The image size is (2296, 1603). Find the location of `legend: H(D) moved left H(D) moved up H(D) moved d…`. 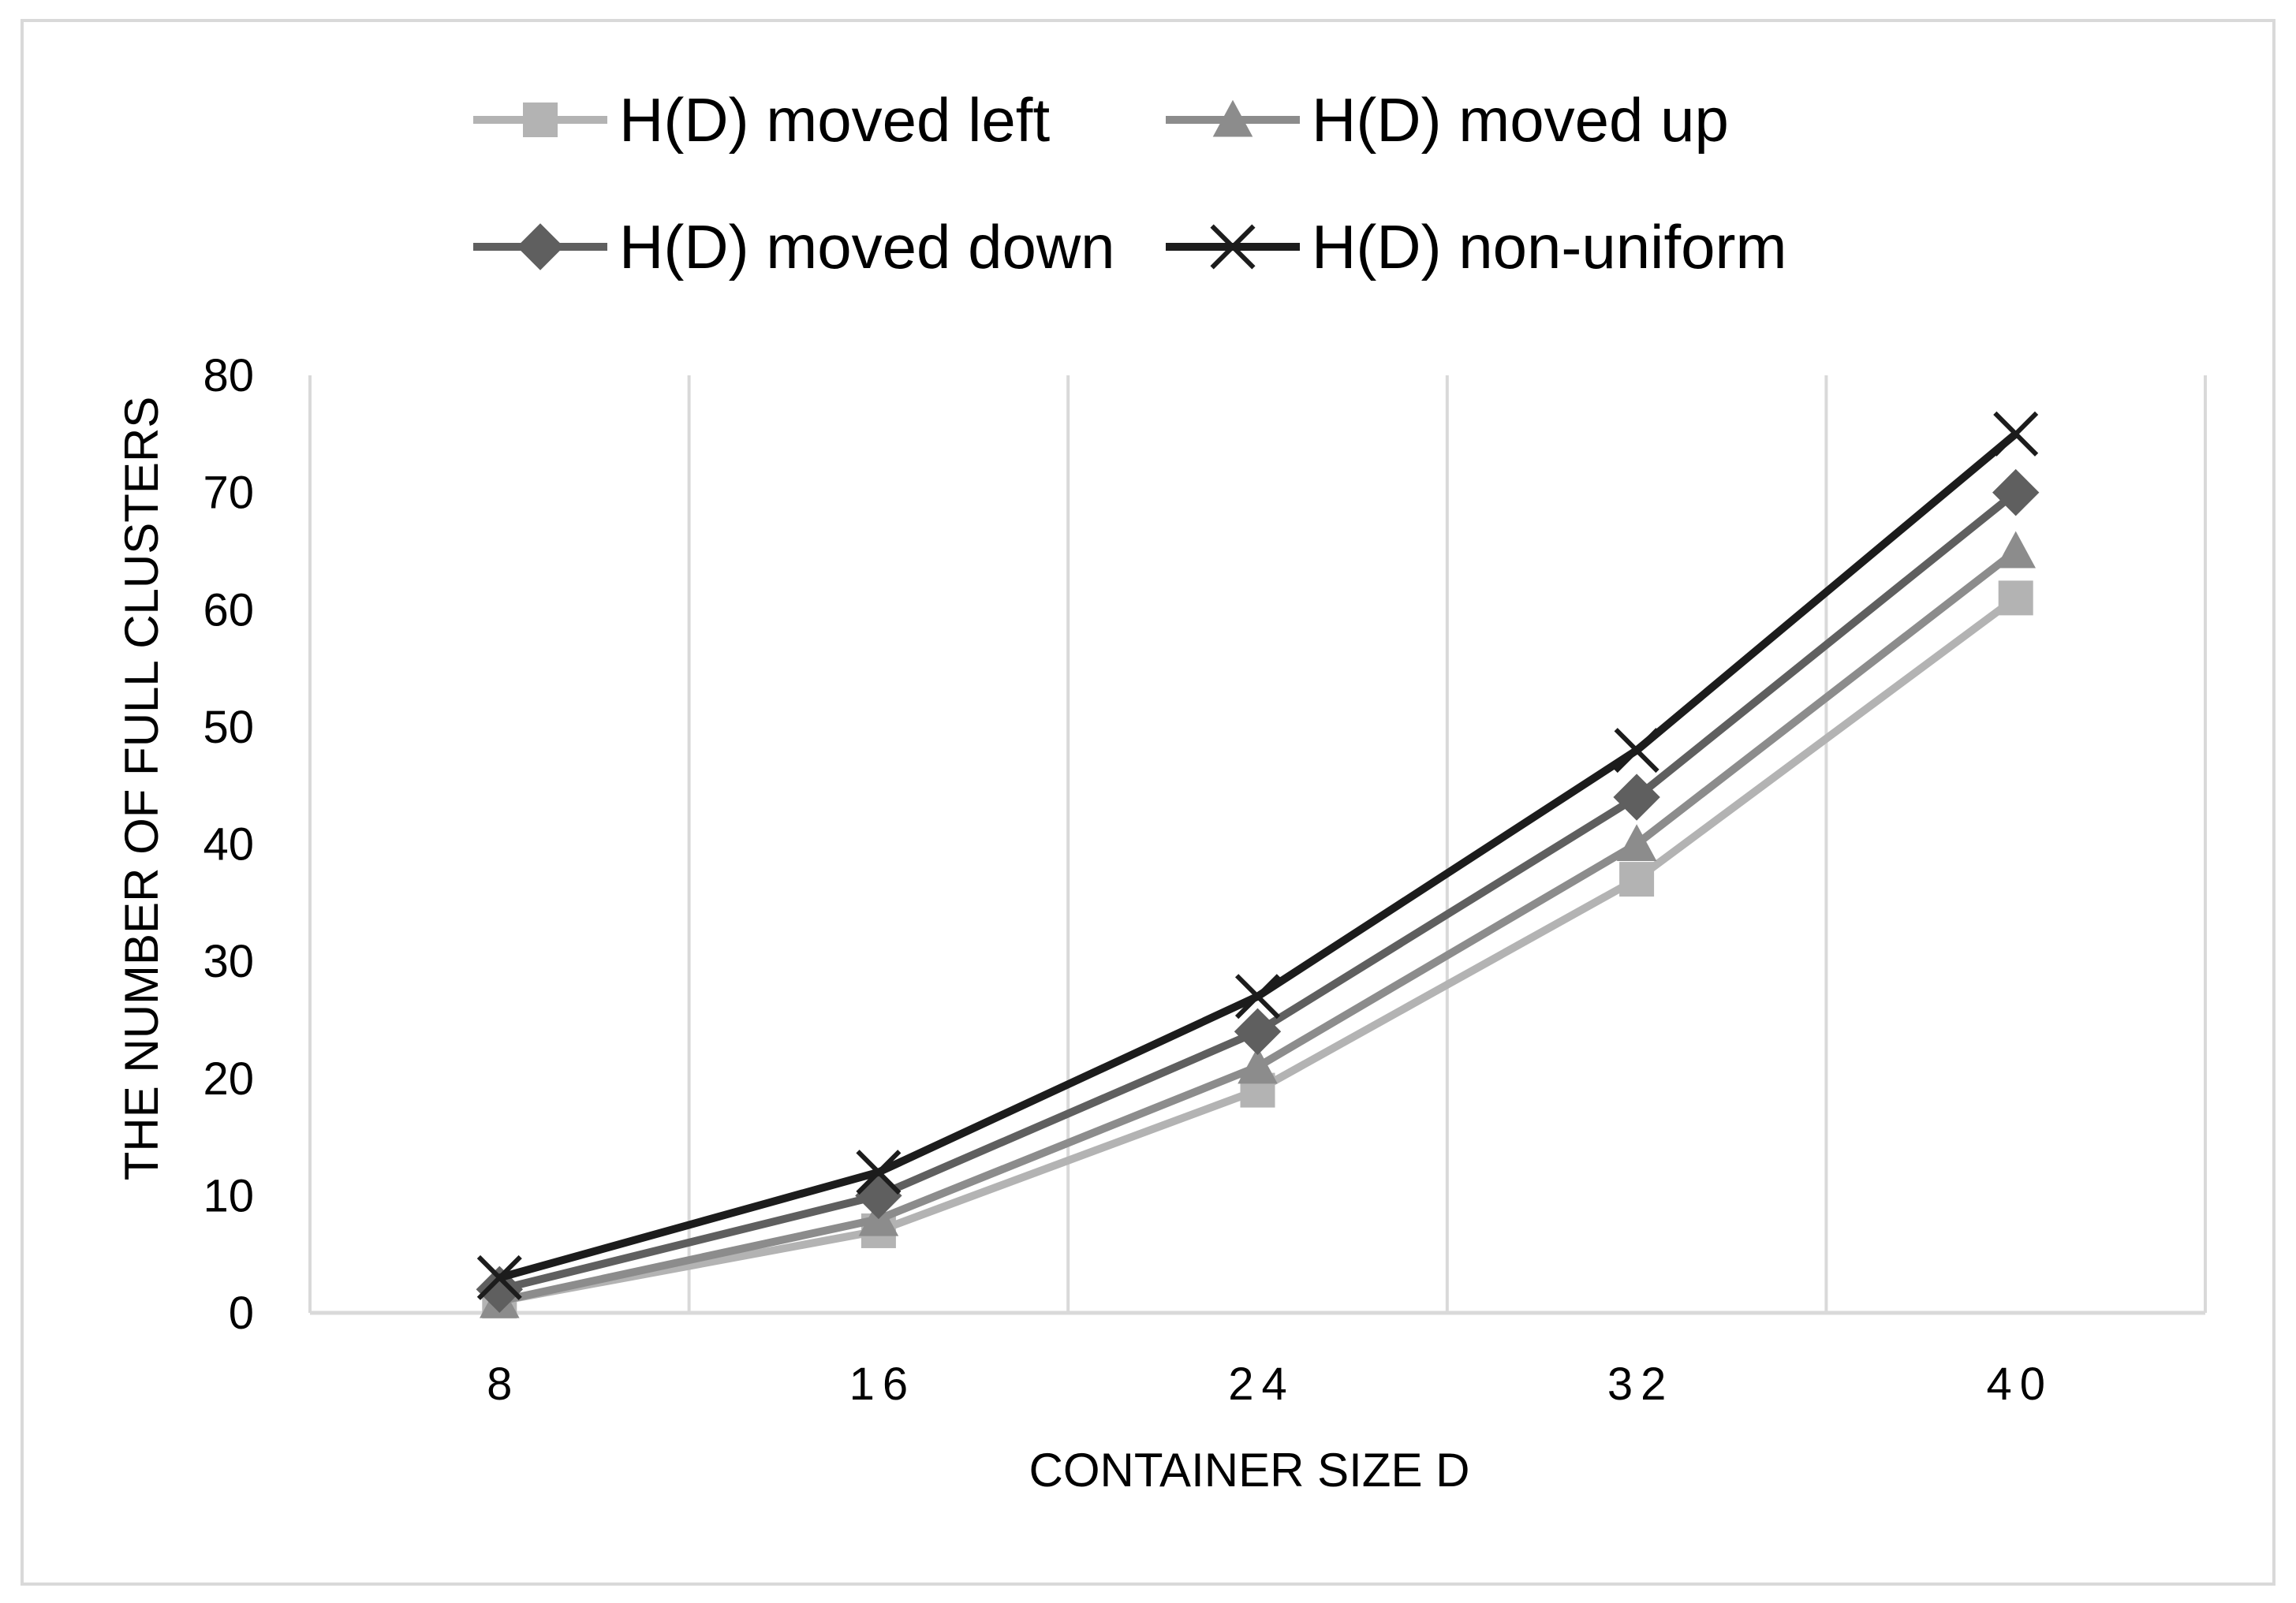

legend: H(D) moved left H(D) moved up H(D) moved d… is located at coordinates (1129, 183).